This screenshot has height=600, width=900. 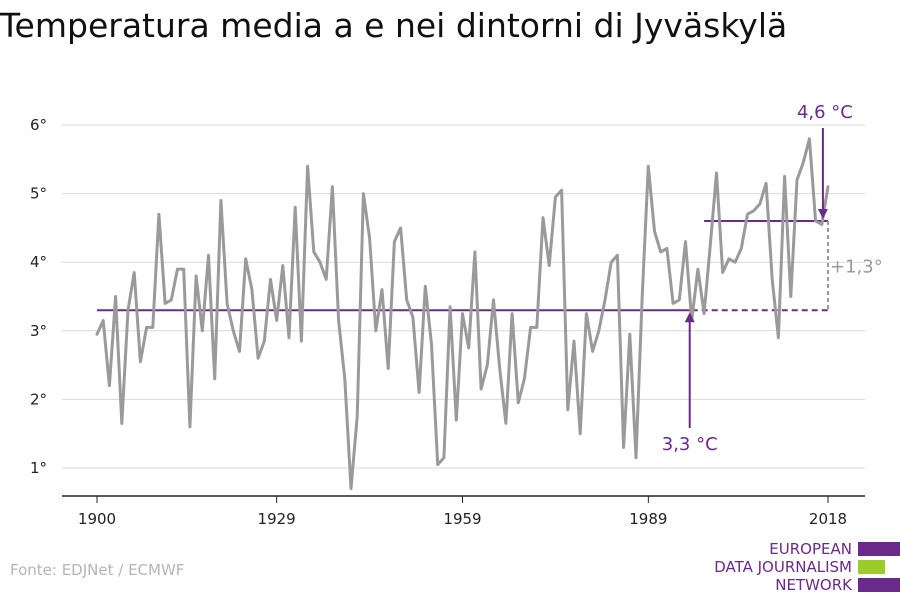 What do you see at coordinates (813, 585) in the screenshot?
I see `brand-line-3: NETWORK` at bounding box center [813, 585].